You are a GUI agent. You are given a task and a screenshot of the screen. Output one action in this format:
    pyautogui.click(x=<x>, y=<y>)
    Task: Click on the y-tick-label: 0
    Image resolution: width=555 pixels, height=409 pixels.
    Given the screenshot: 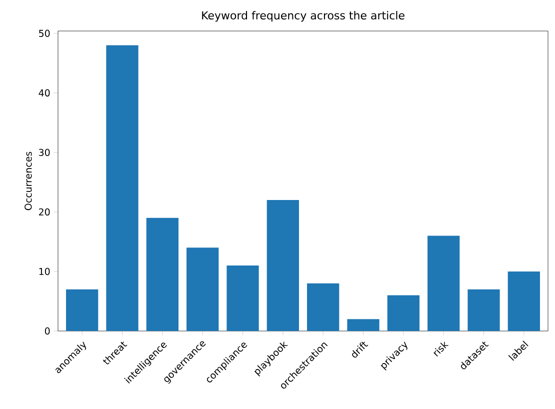 What is the action you would take?
    pyautogui.click(x=47, y=331)
    